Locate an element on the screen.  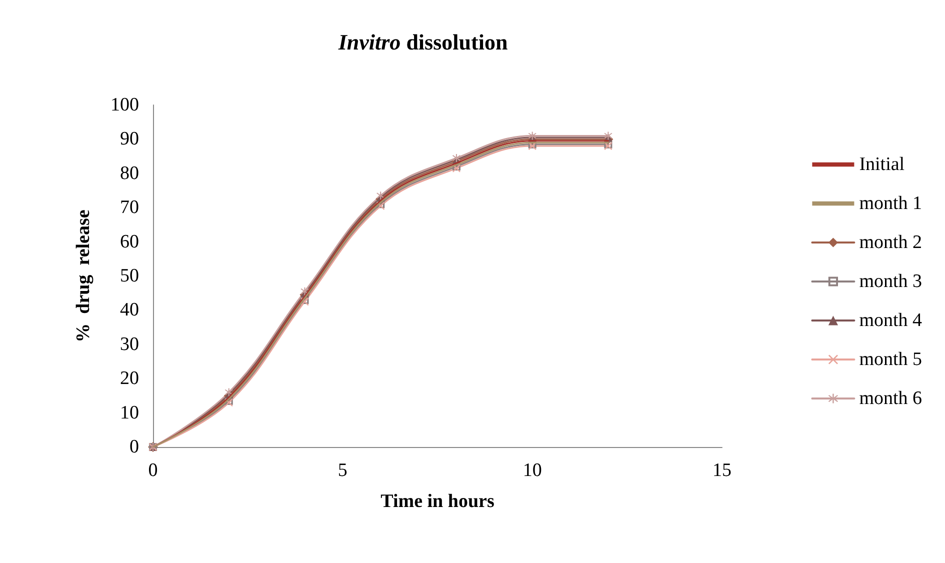
chart-title: Invitro dissolution is located at coordinates (422, 42).